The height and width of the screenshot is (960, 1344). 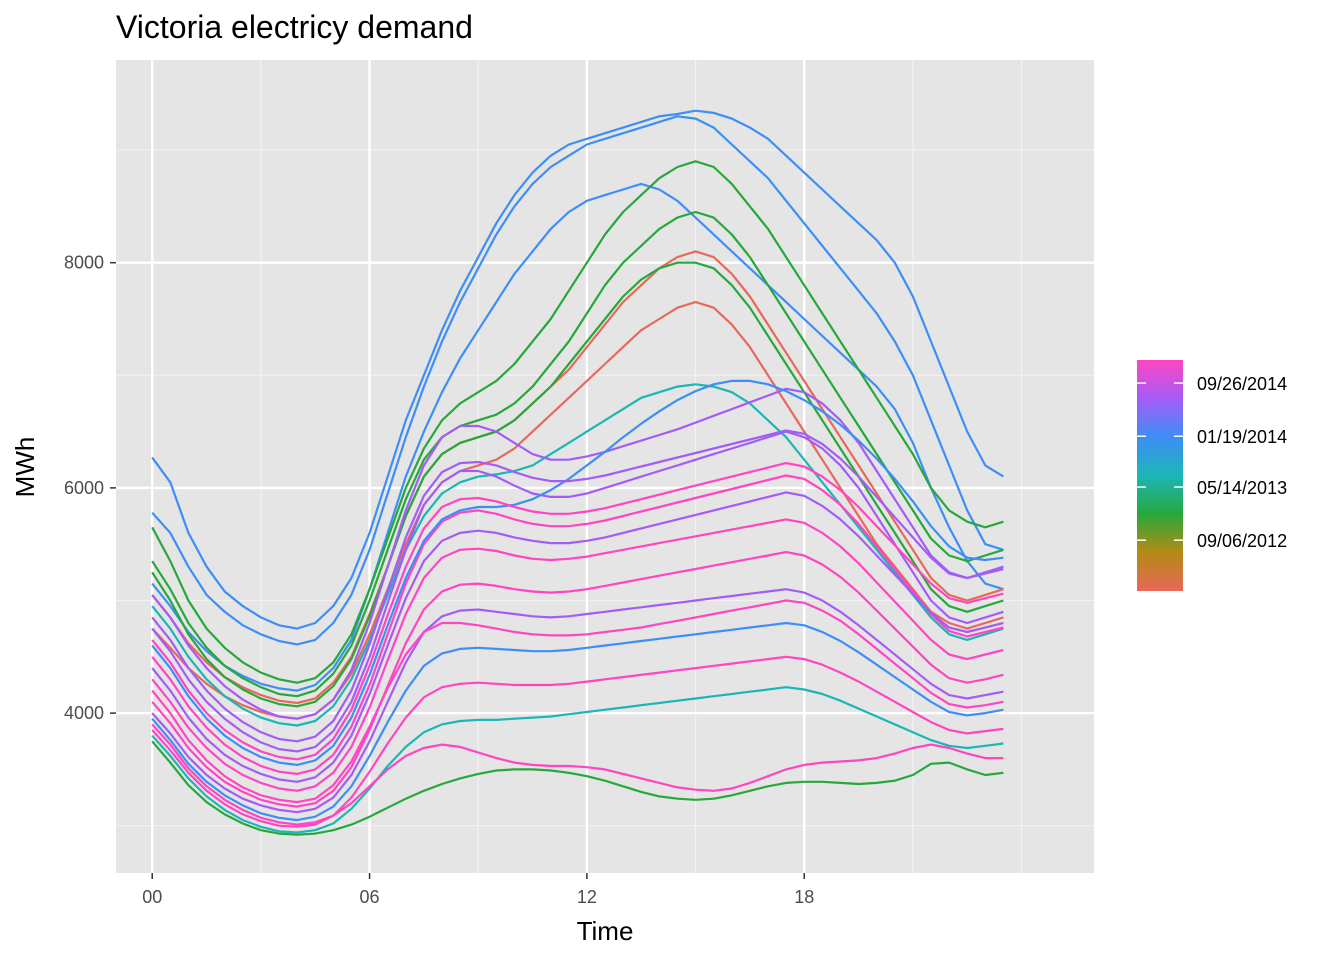 What do you see at coordinates (587, 897) in the screenshot?
I see `x-tick-label-2: 12` at bounding box center [587, 897].